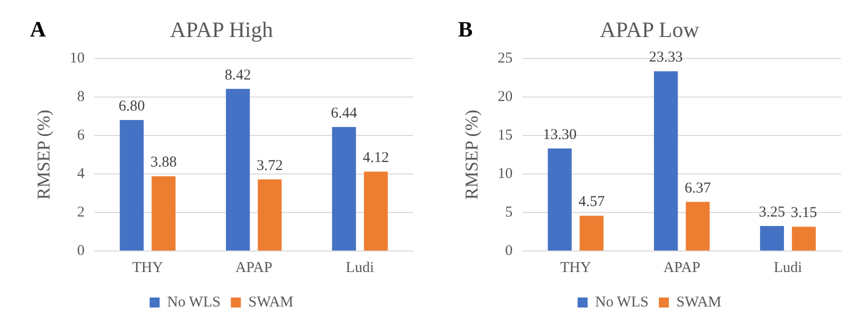 Image resolution: width=856 pixels, height=325 pixels. What do you see at coordinates (505, 58) in the screenshot?
I see `y-tick-label: 25` at bounding box center [505, 58].